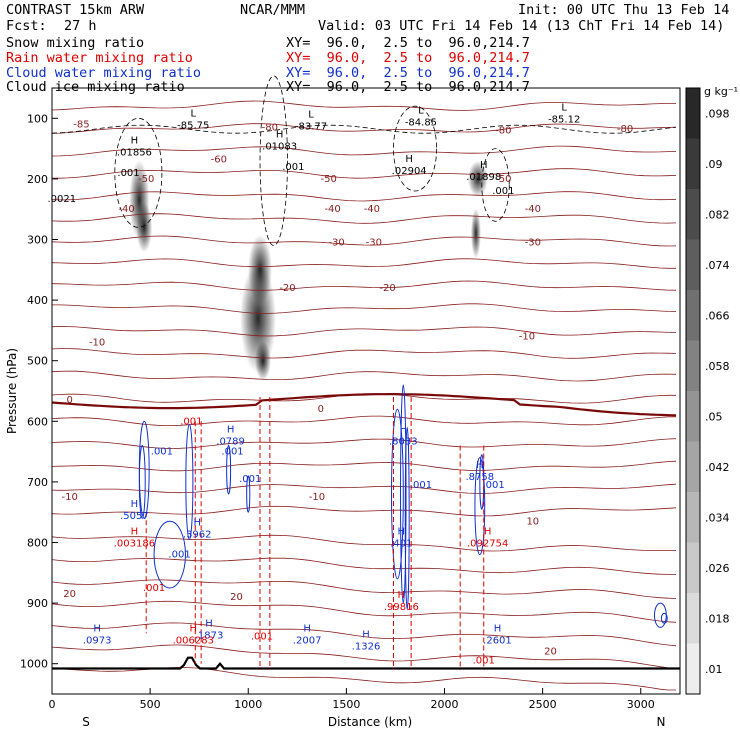 Image resolution: width=740 pixels, height=740 pixels. Describe the element at coordinates (408, 73) in the screenshot. I see `field-cloud-water-xy: XY= 96.0, 2.5 to 96.0,214.7` at that location.